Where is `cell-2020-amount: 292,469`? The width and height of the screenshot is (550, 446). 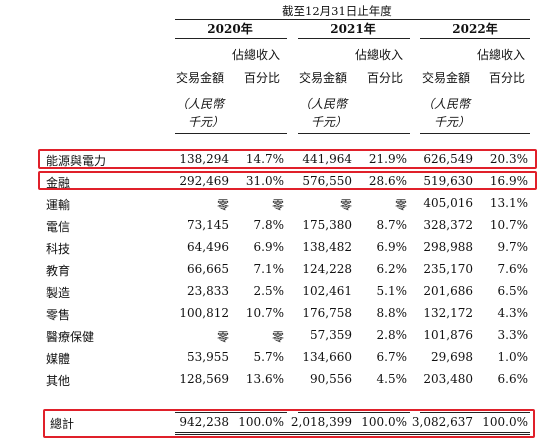 cell-2020-amount: 292,469 is located at coordinates (204, 181).